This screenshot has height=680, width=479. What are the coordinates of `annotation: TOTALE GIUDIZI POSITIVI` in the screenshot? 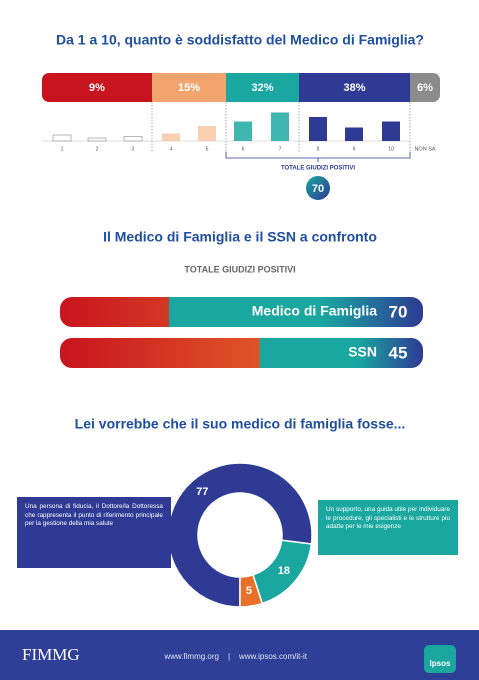 It's located at (318, 169).